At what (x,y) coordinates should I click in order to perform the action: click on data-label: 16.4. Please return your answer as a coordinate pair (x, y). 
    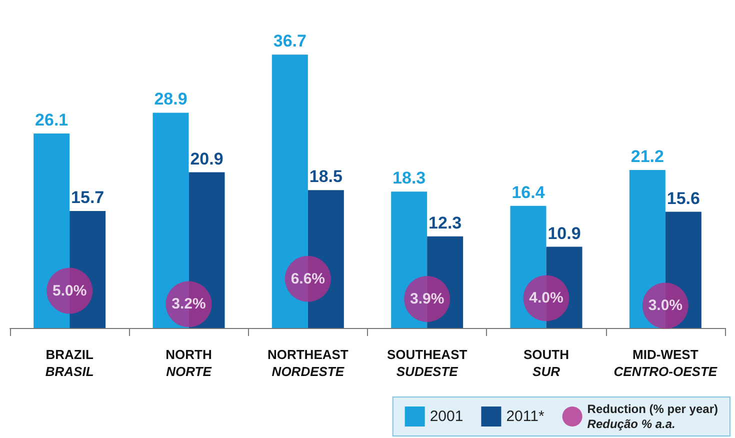
    Looking at the image, I should click on (529, 192).